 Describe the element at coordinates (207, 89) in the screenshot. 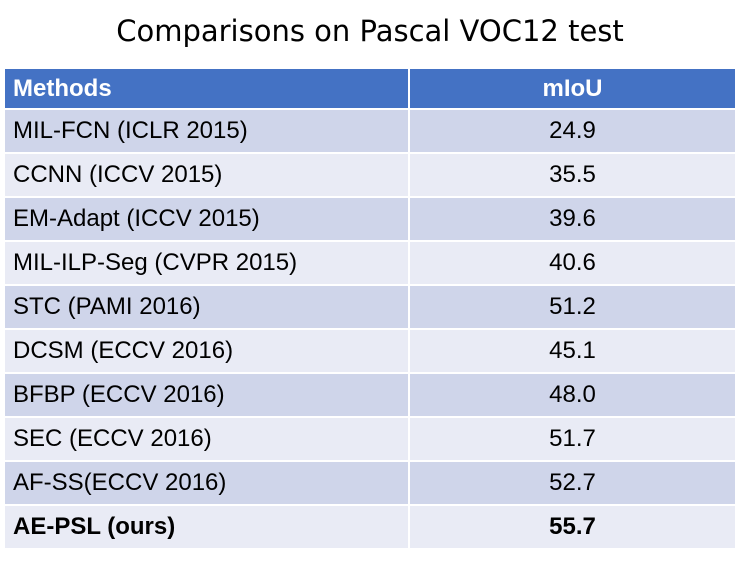

I see `column-header-methods: Methods` at that location.